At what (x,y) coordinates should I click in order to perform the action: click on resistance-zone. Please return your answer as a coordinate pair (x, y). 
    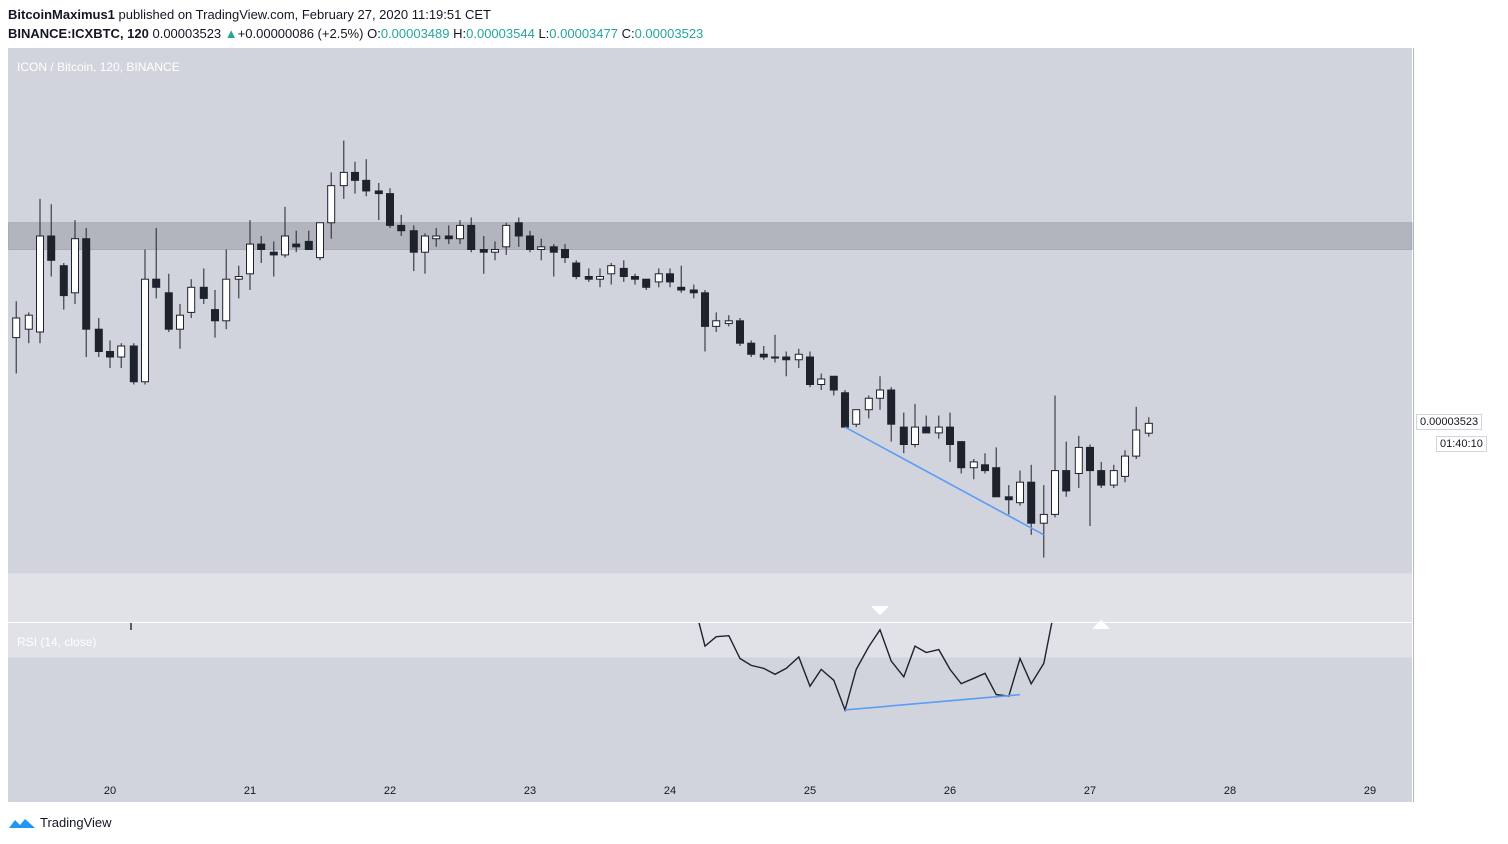
    Looking at the image, I should click on (710, 236).